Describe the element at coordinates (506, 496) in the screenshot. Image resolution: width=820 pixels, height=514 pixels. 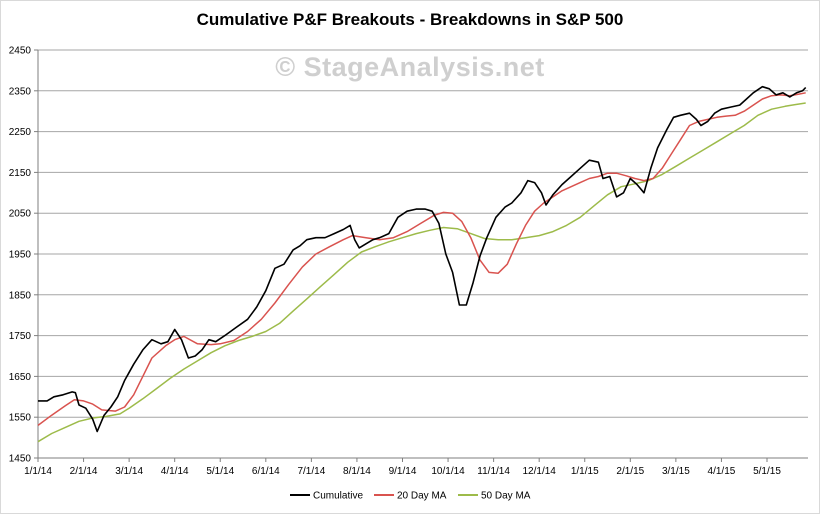
I see `legend-label: 50 Day MA` at that location.